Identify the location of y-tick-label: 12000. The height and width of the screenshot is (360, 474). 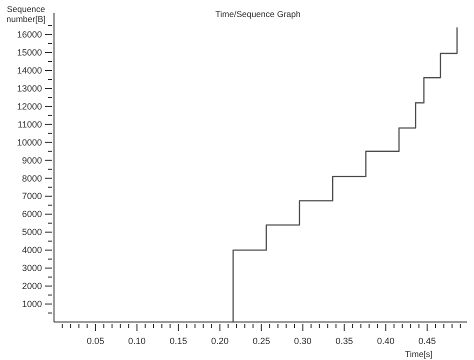
(29, 106).